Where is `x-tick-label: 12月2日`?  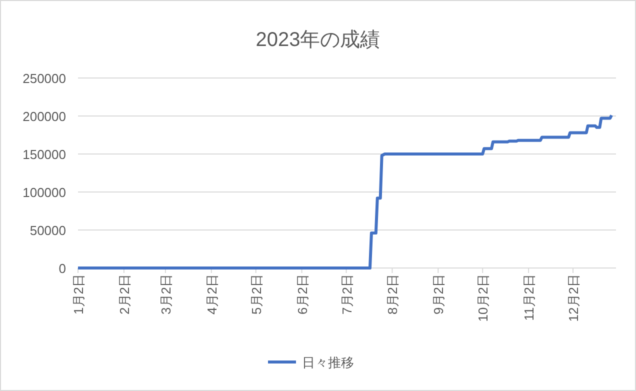
x-tick-label: 12月2日 is located at coordinates (574, 298).